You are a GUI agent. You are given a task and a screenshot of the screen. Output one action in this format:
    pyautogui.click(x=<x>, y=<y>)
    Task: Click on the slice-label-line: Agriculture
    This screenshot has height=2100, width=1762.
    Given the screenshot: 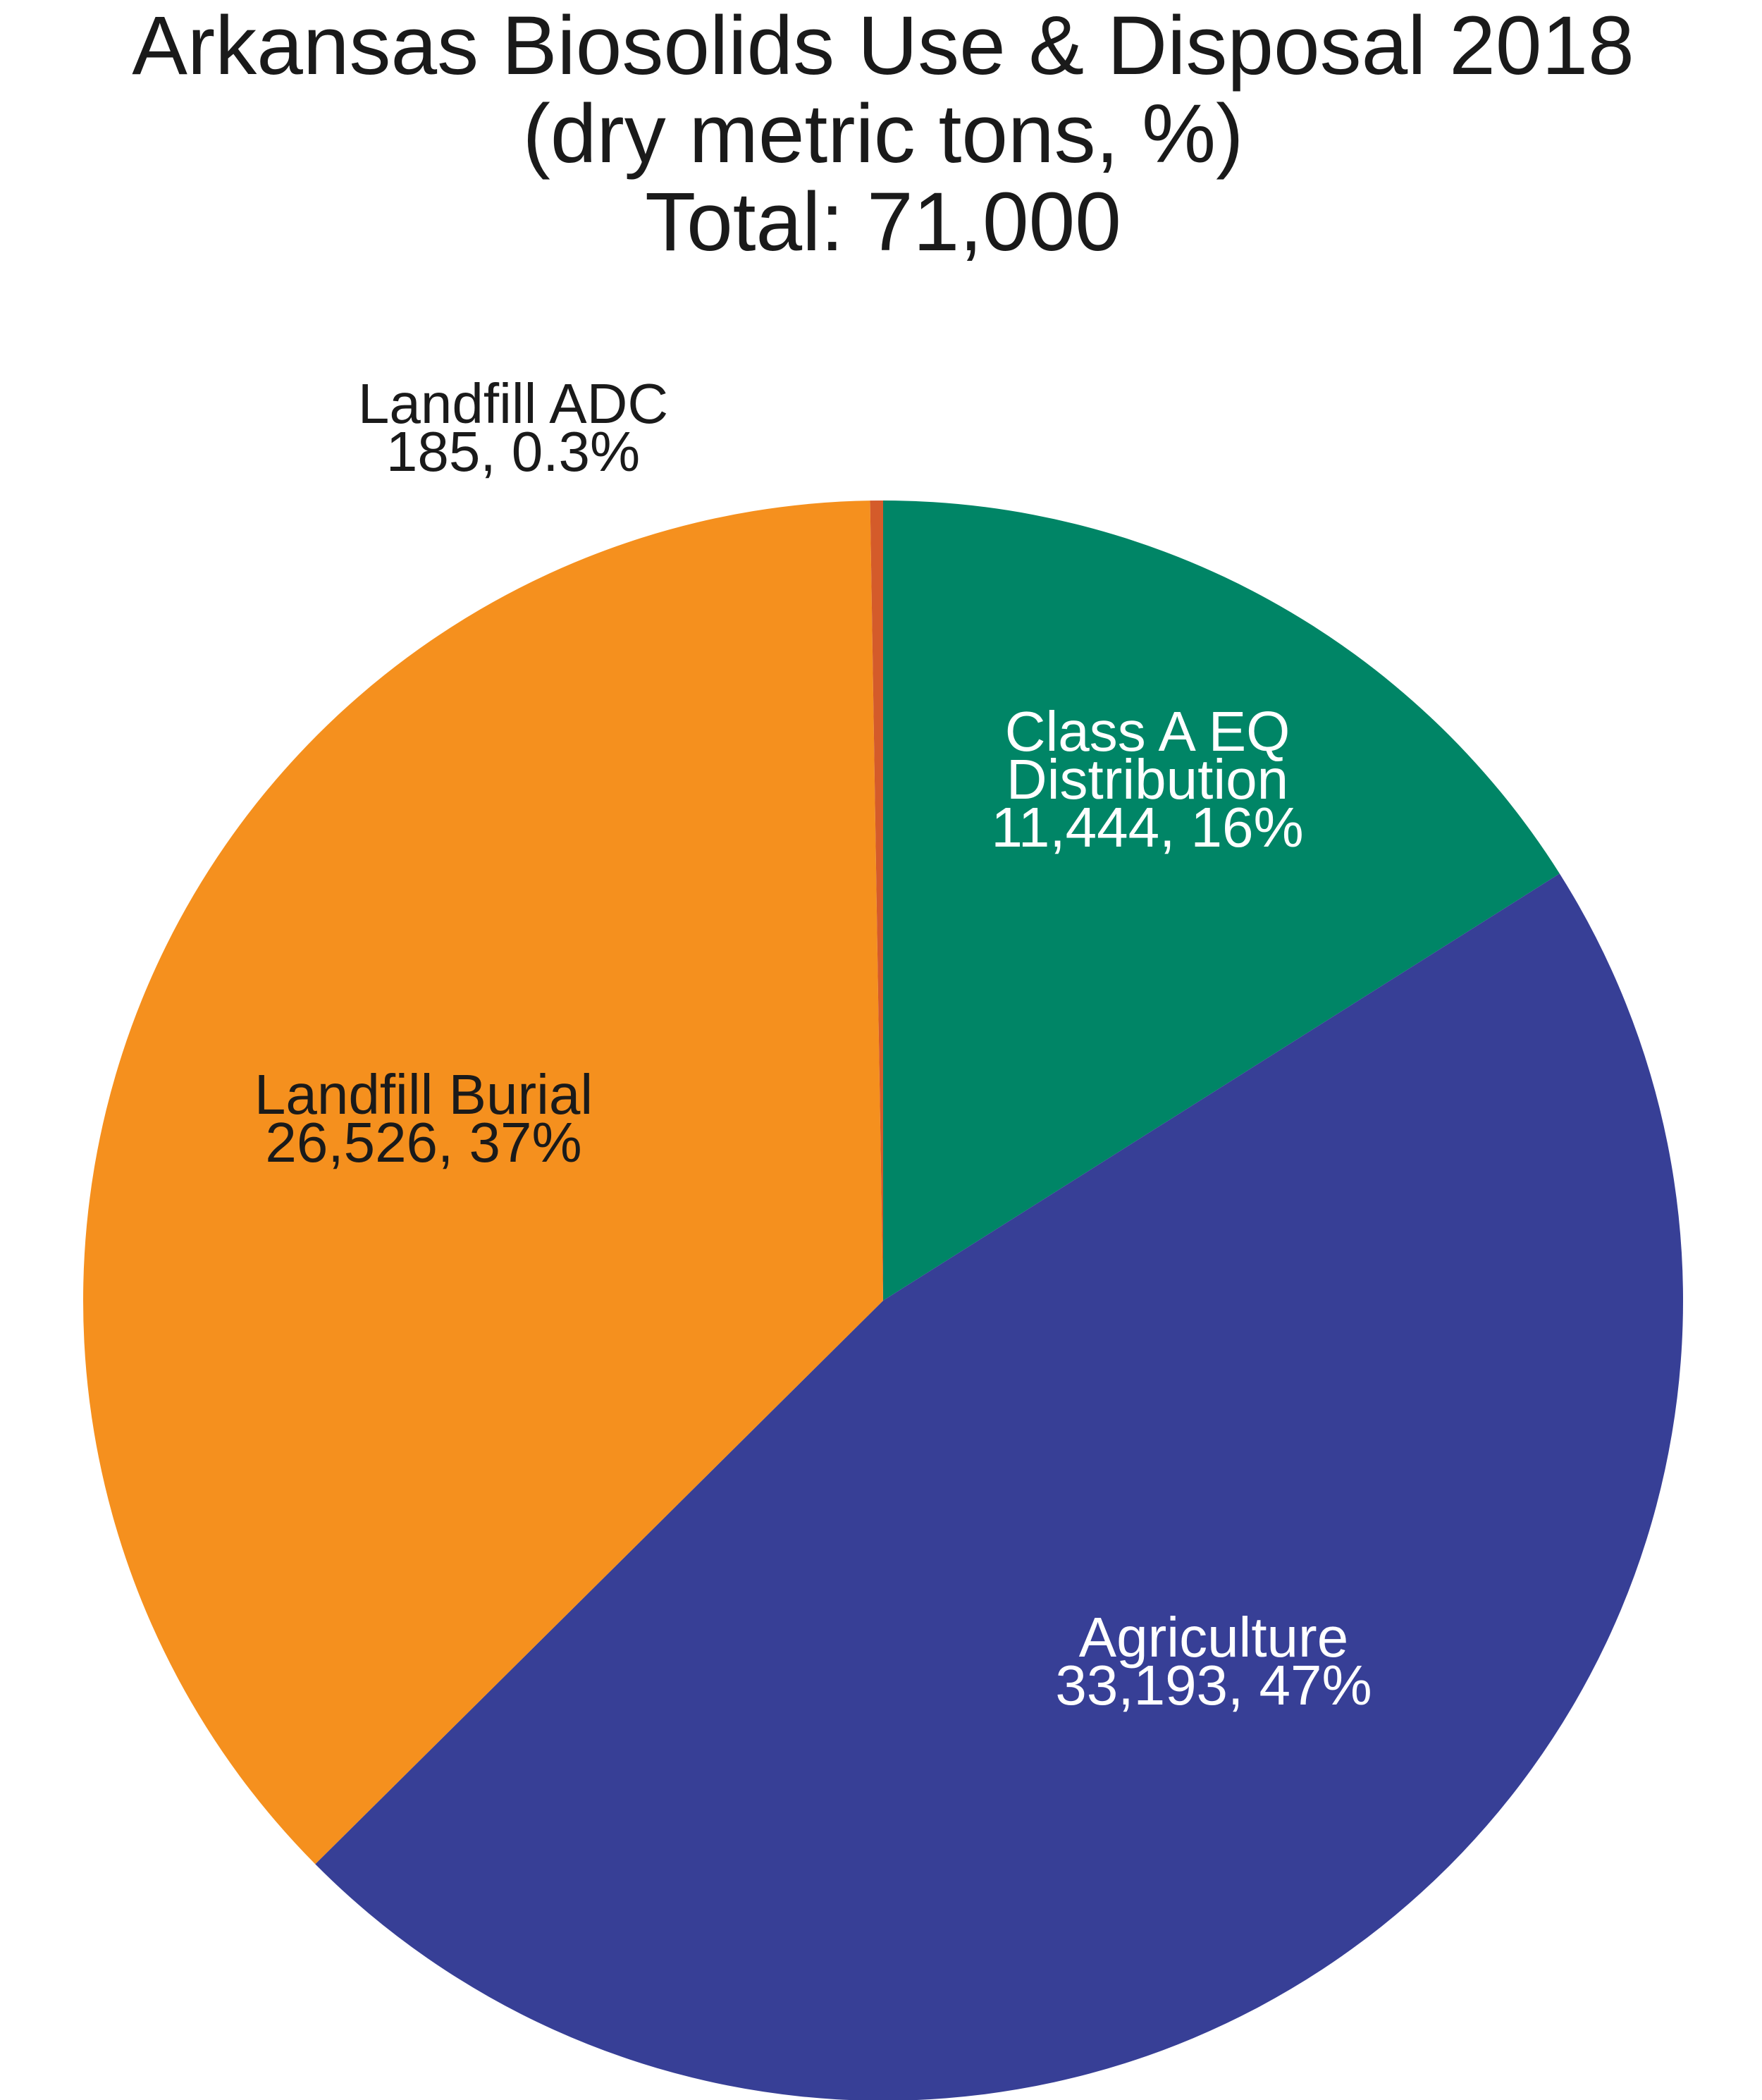 What is the action you would take?
    pyautogui.click(x=1213, y=1637)
    